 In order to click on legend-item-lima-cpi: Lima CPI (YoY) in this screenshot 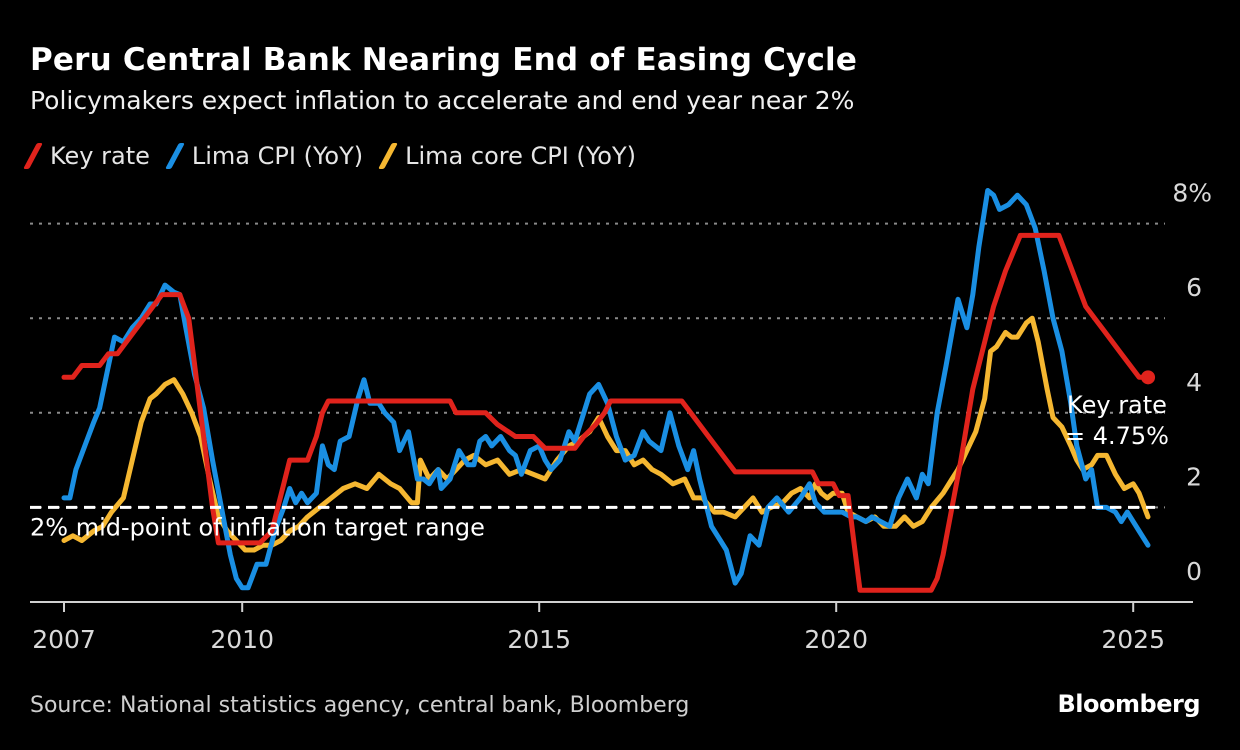, I will do `click(264, 156)`.